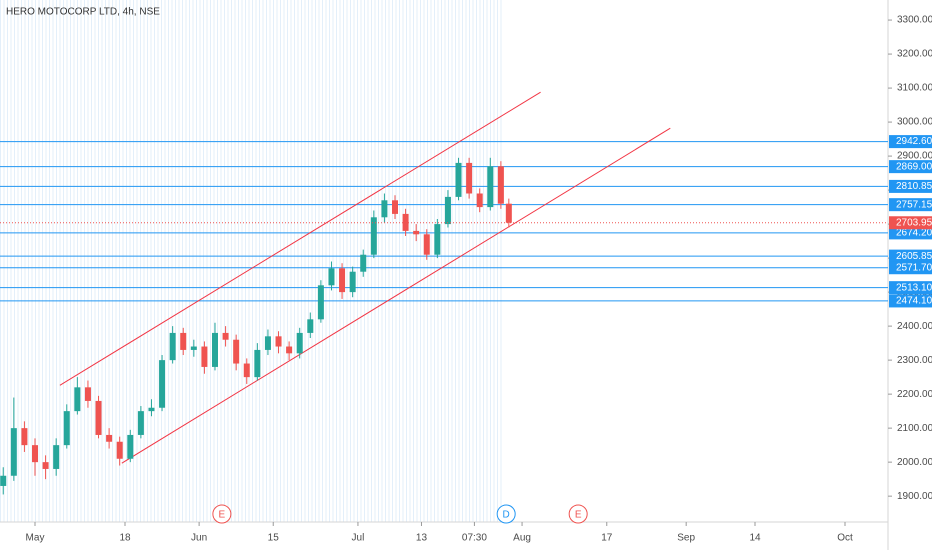 This screenshot has height=550, width=932. What do you see at coordinates (914, 287) in the screenshot?
I see `level-label: 2513.10` at bounding box center [914, 287].